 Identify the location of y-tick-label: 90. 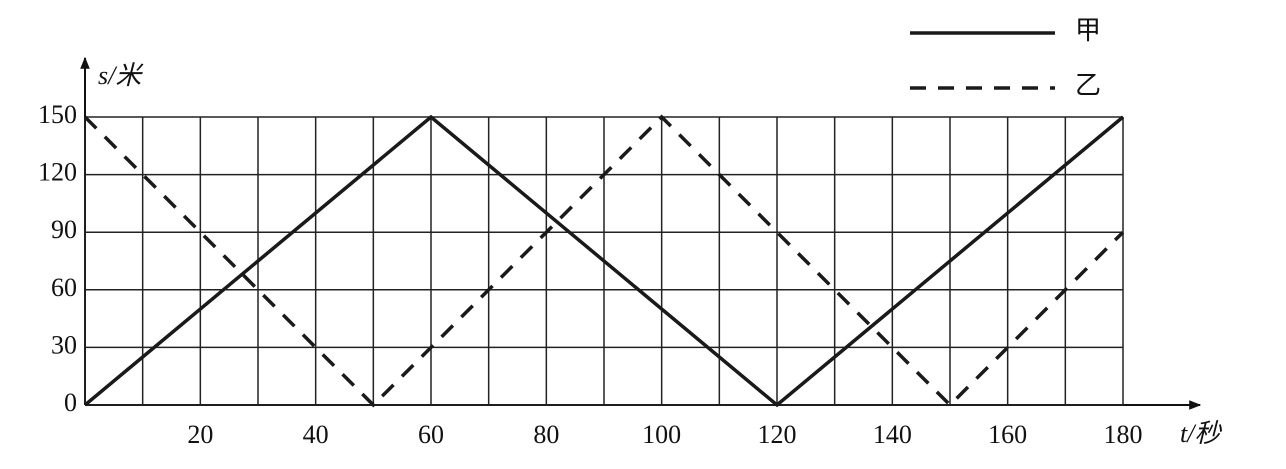
(64, 229).